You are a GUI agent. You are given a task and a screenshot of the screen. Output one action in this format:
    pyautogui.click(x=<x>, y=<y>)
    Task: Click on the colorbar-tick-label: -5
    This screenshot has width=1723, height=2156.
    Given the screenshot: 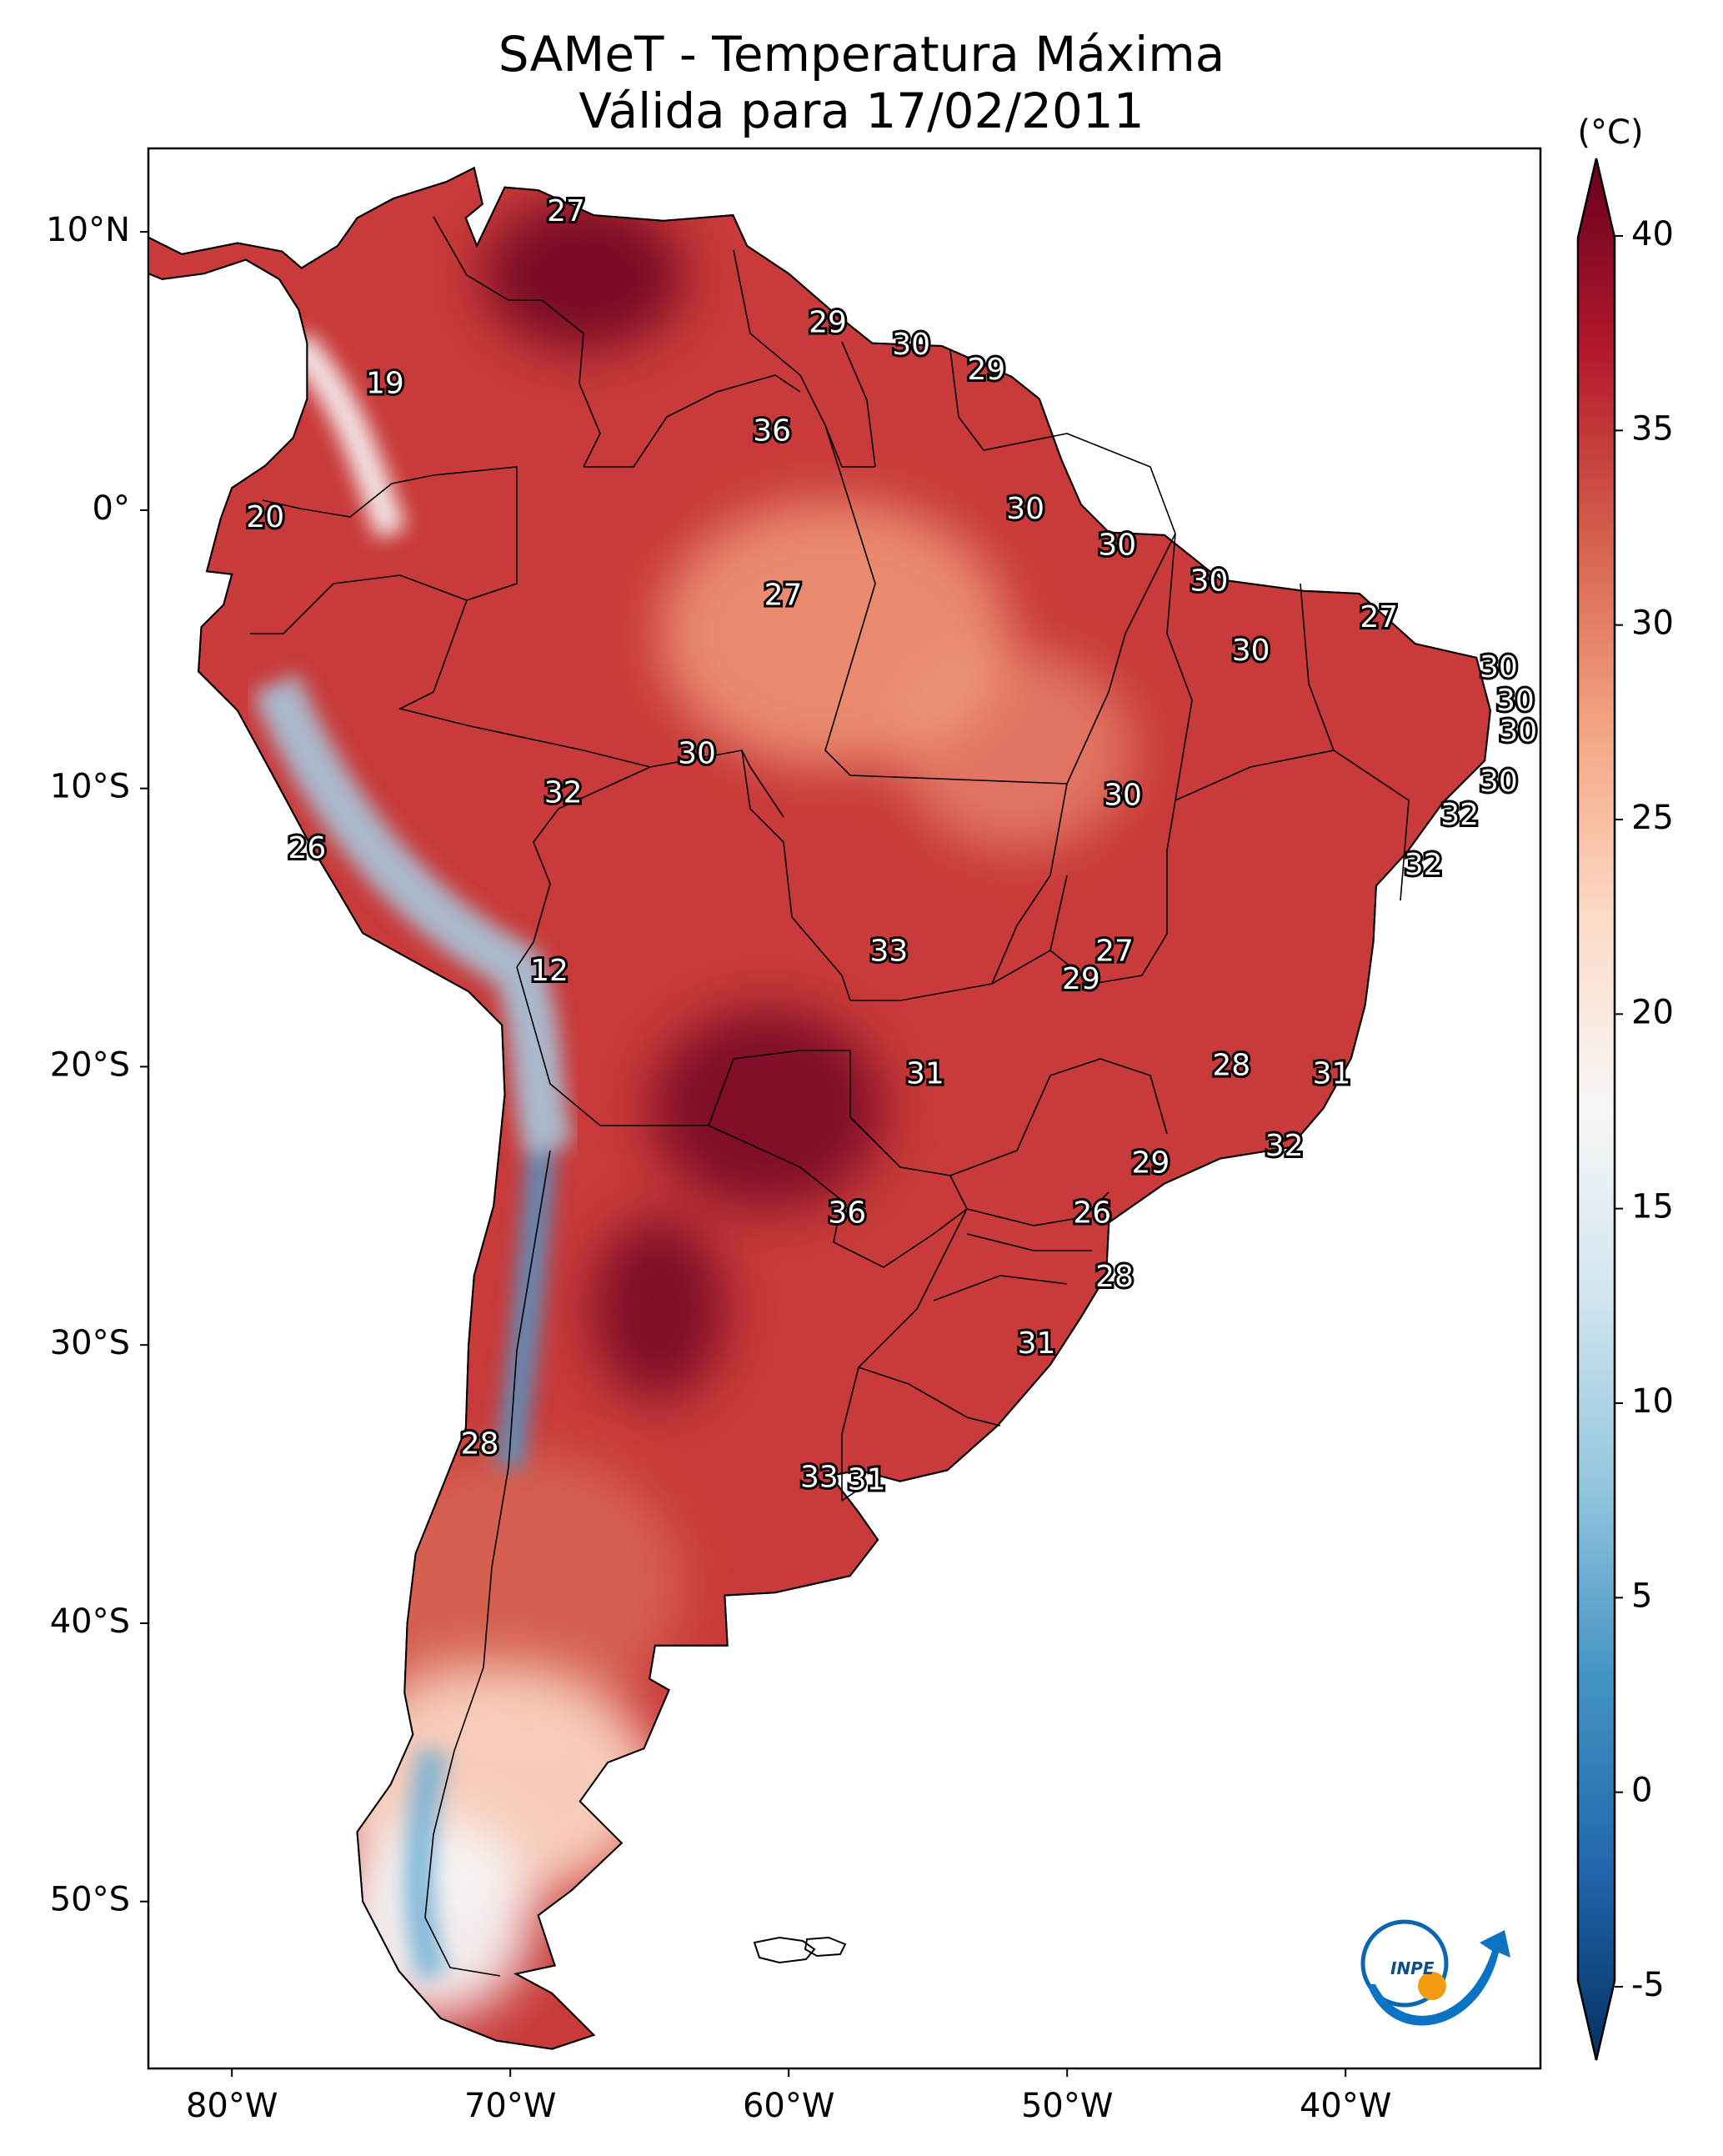 What is the action you would take?
    pyautogui.click(x=1648, y=1985)
    